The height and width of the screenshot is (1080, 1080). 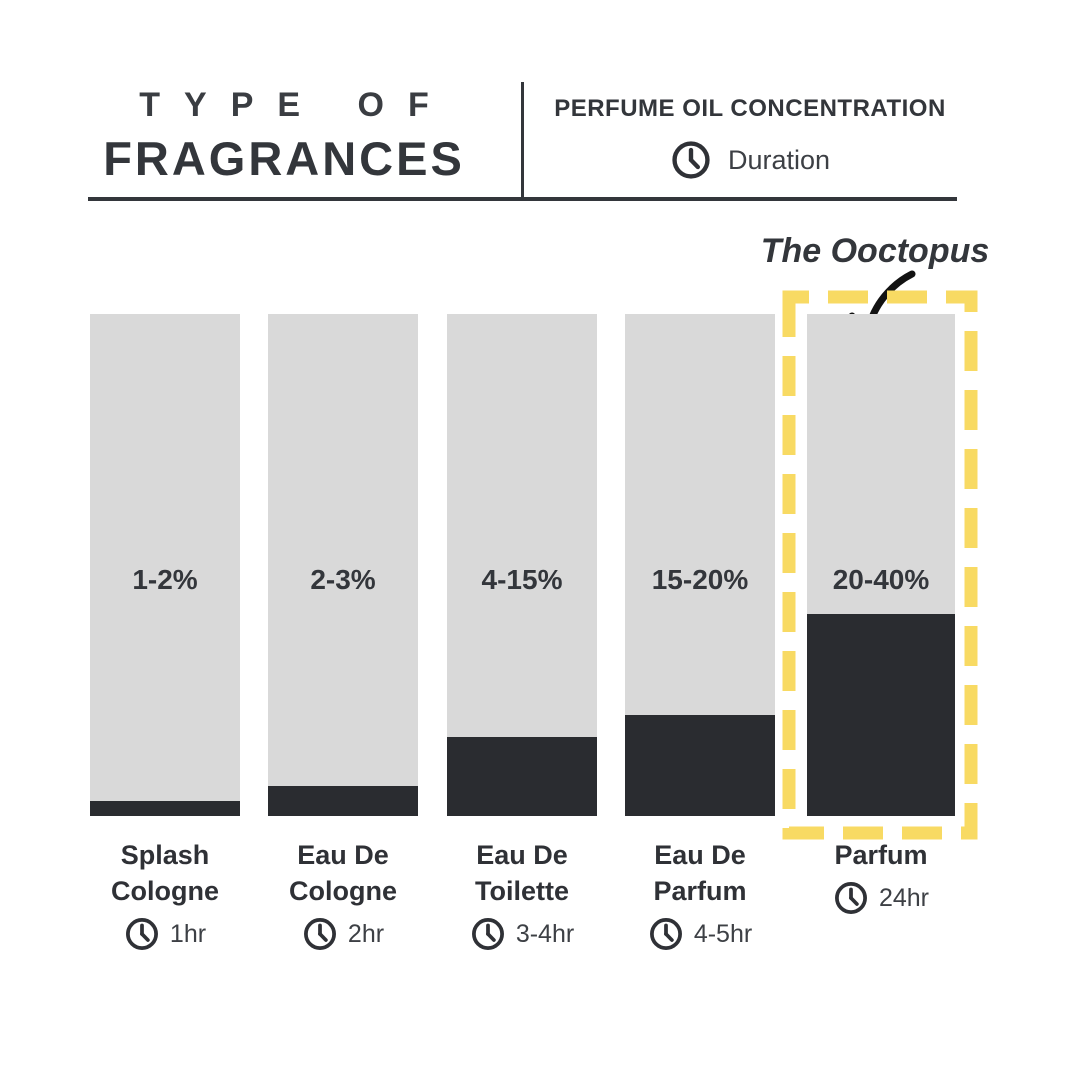 I want to click on header-vertical-divider, so click(x=522, y=140).